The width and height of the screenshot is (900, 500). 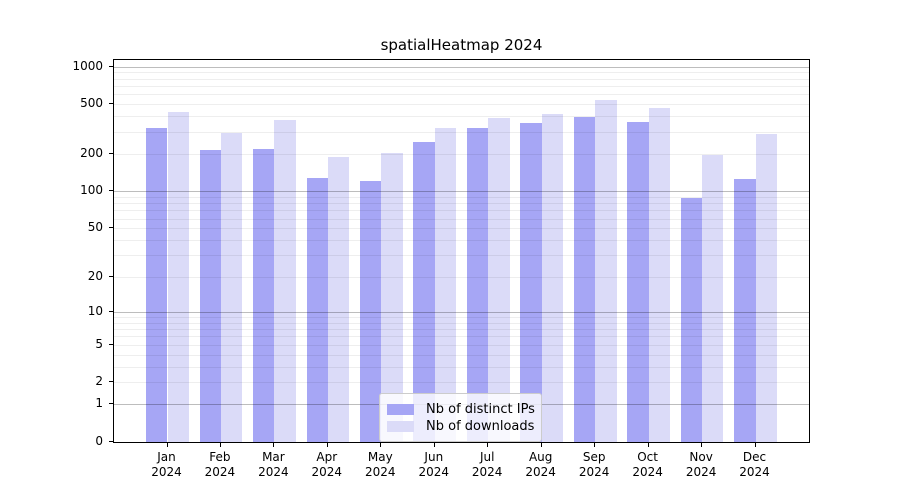 What do you see at coordinates (701, 464) in the screenshot?
I see `x-tick-label-nov: Nov 2024` at bounding box center [701, 464].